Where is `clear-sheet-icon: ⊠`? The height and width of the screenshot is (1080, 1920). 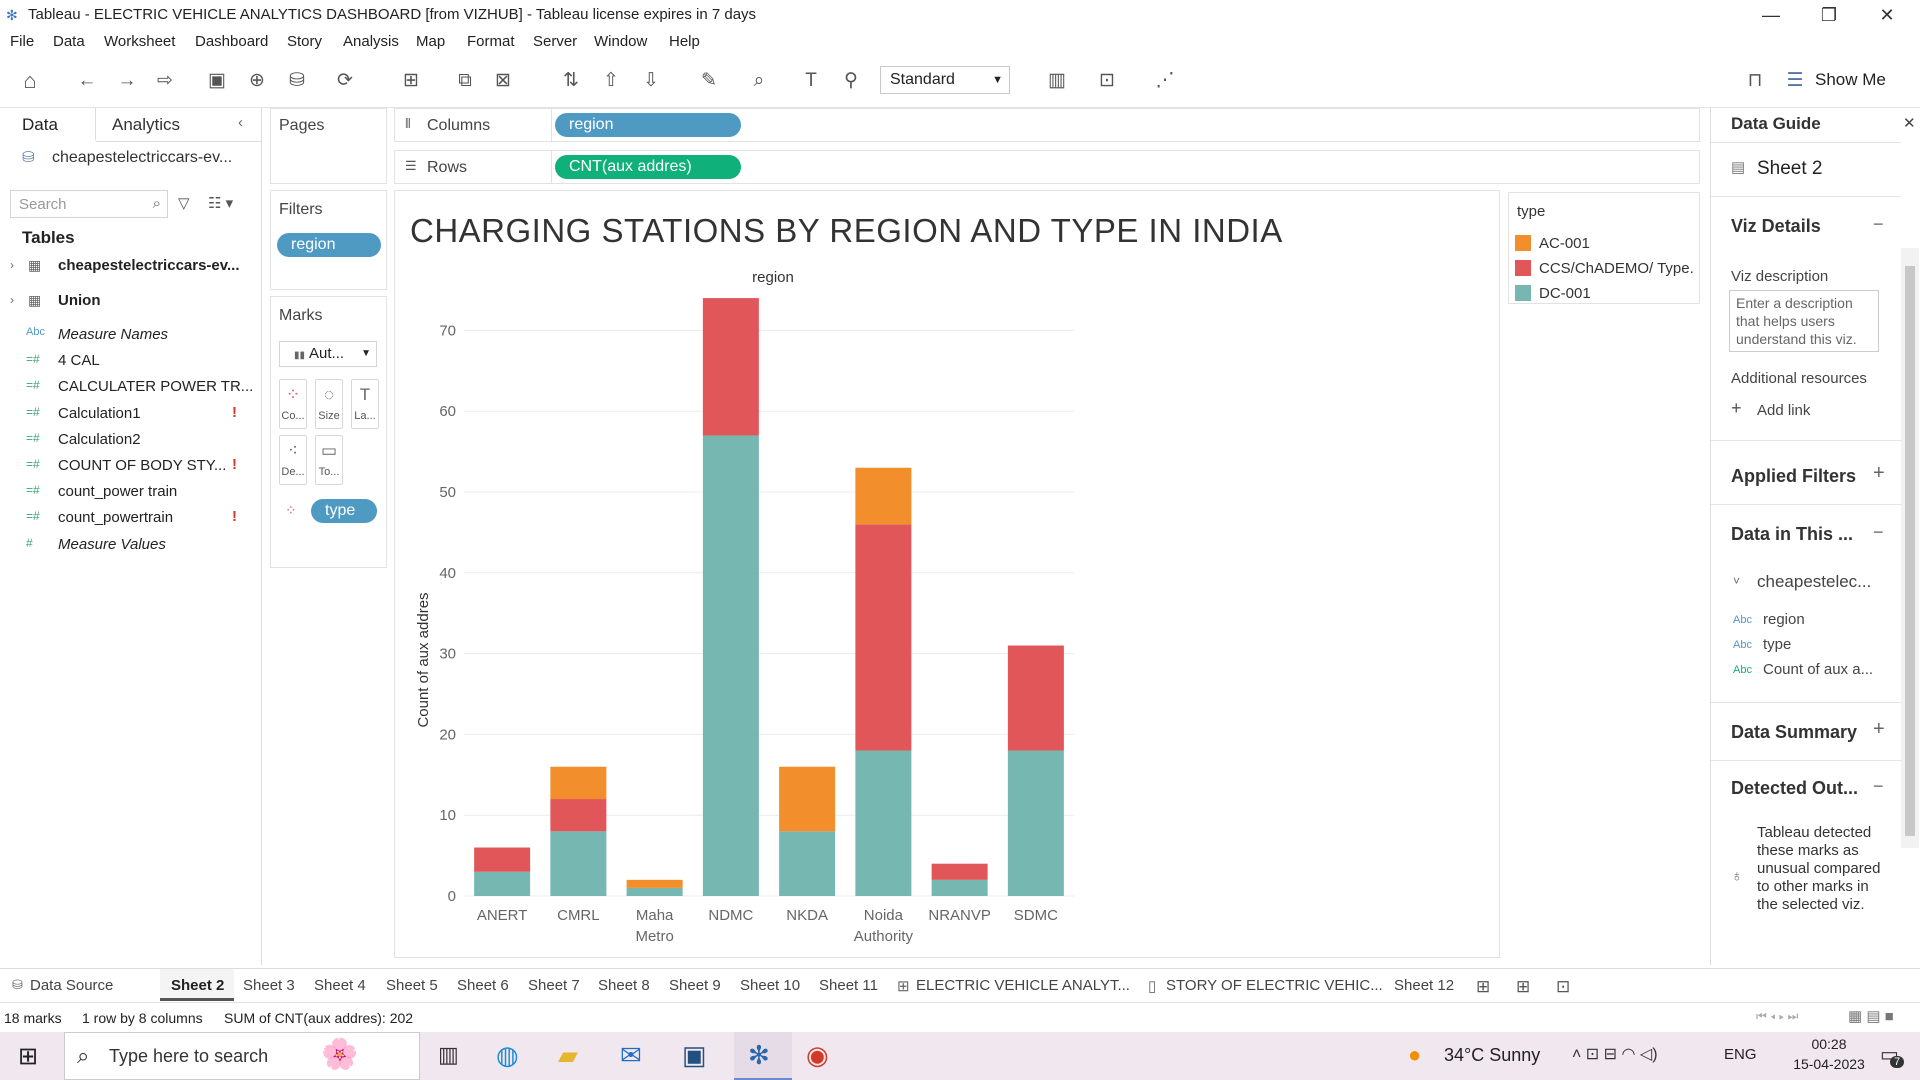
clear-sheet-icon: ⊠ is located at coordinates (503, 80).